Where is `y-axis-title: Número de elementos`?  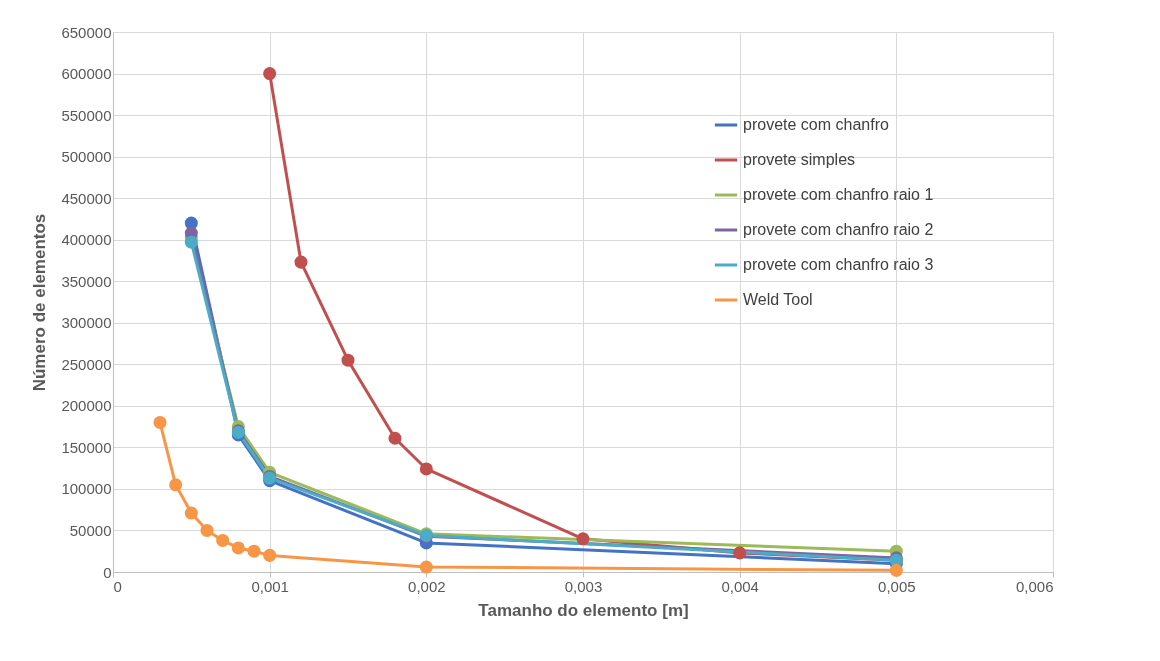 y-axis-title: Número de elementos is located at coordinates (40, 302).